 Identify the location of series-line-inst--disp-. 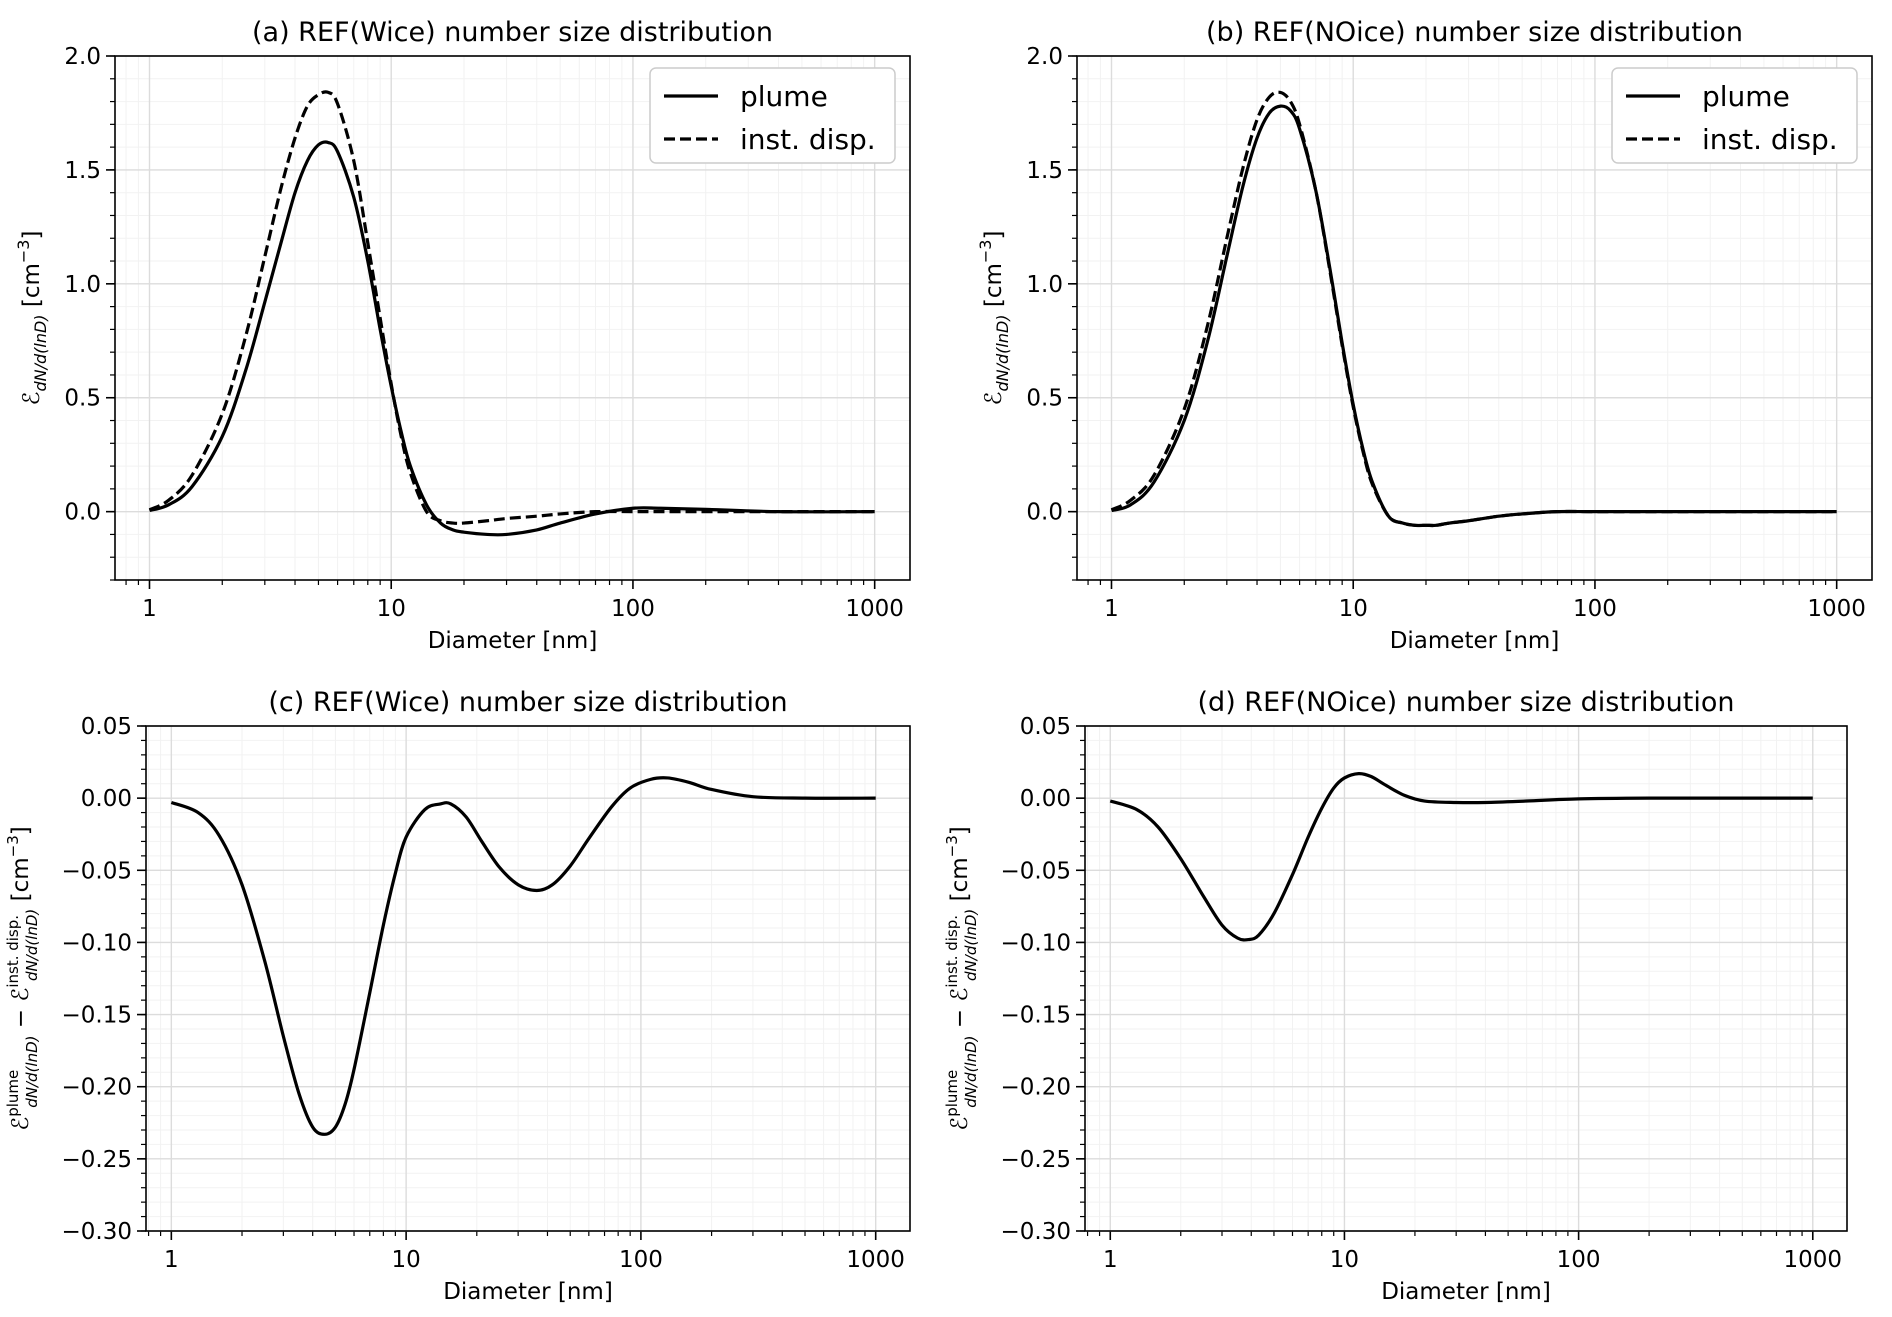
(1473, 309).